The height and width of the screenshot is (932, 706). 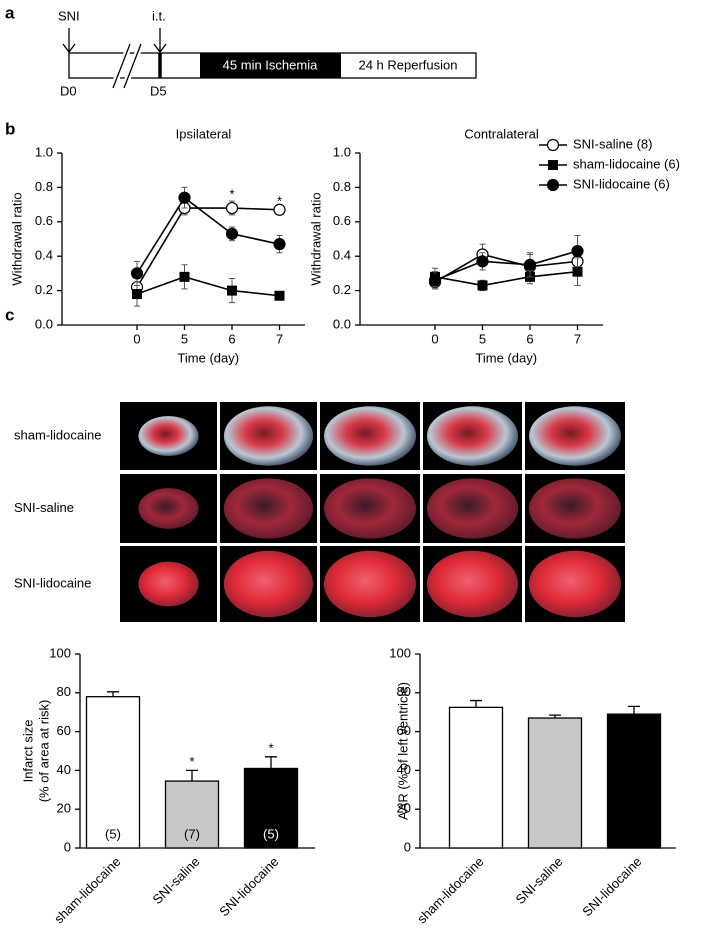 What do you see at coordinates (44, 507) in the screenshot?
I see `row-label: SNI-saline` at bounding box center [44, 507].